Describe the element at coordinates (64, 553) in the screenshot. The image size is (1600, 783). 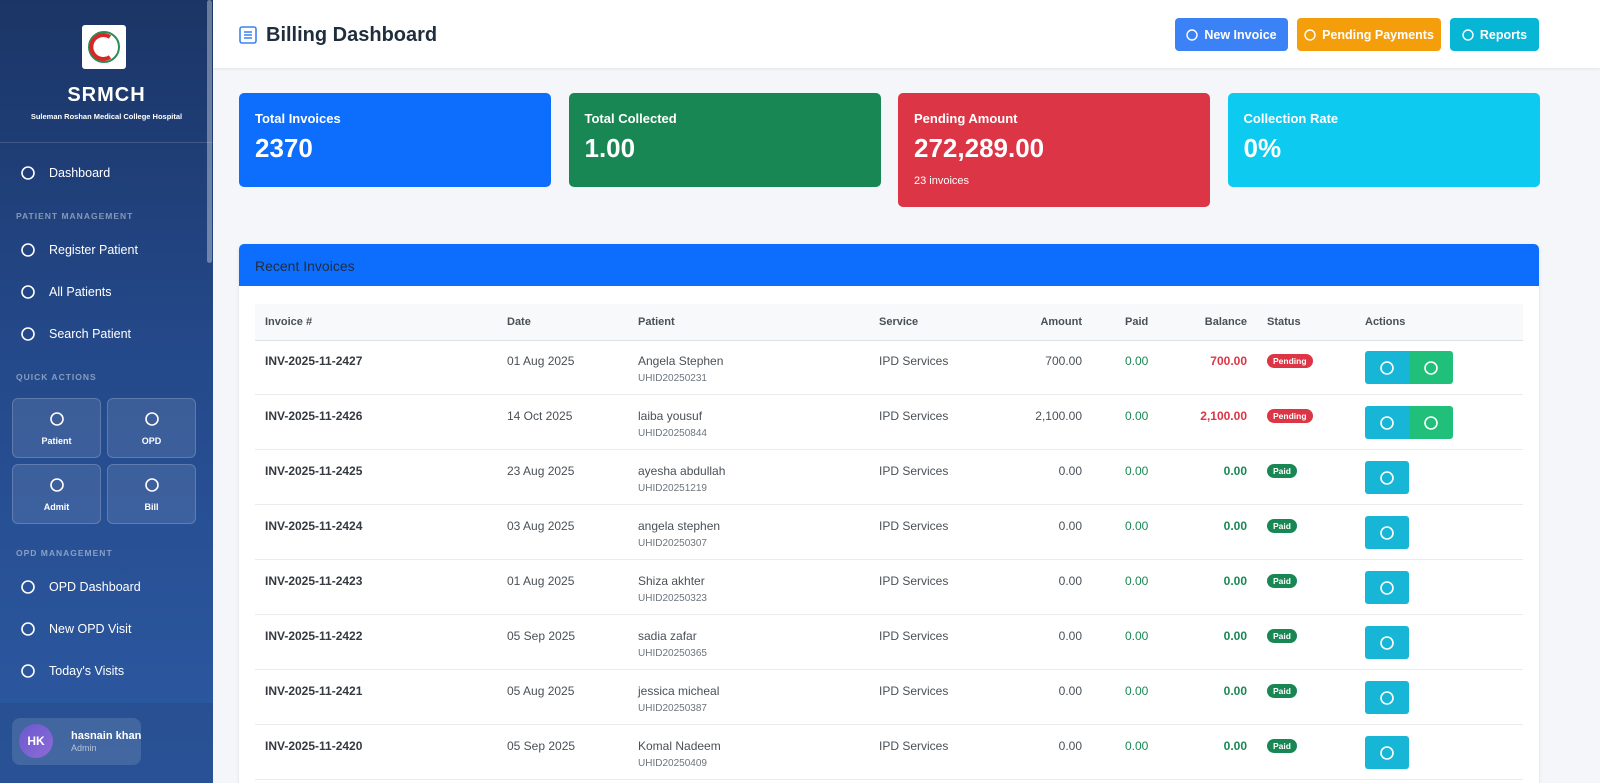
I see `section-title: OPD MANAGEMENT` at that location.